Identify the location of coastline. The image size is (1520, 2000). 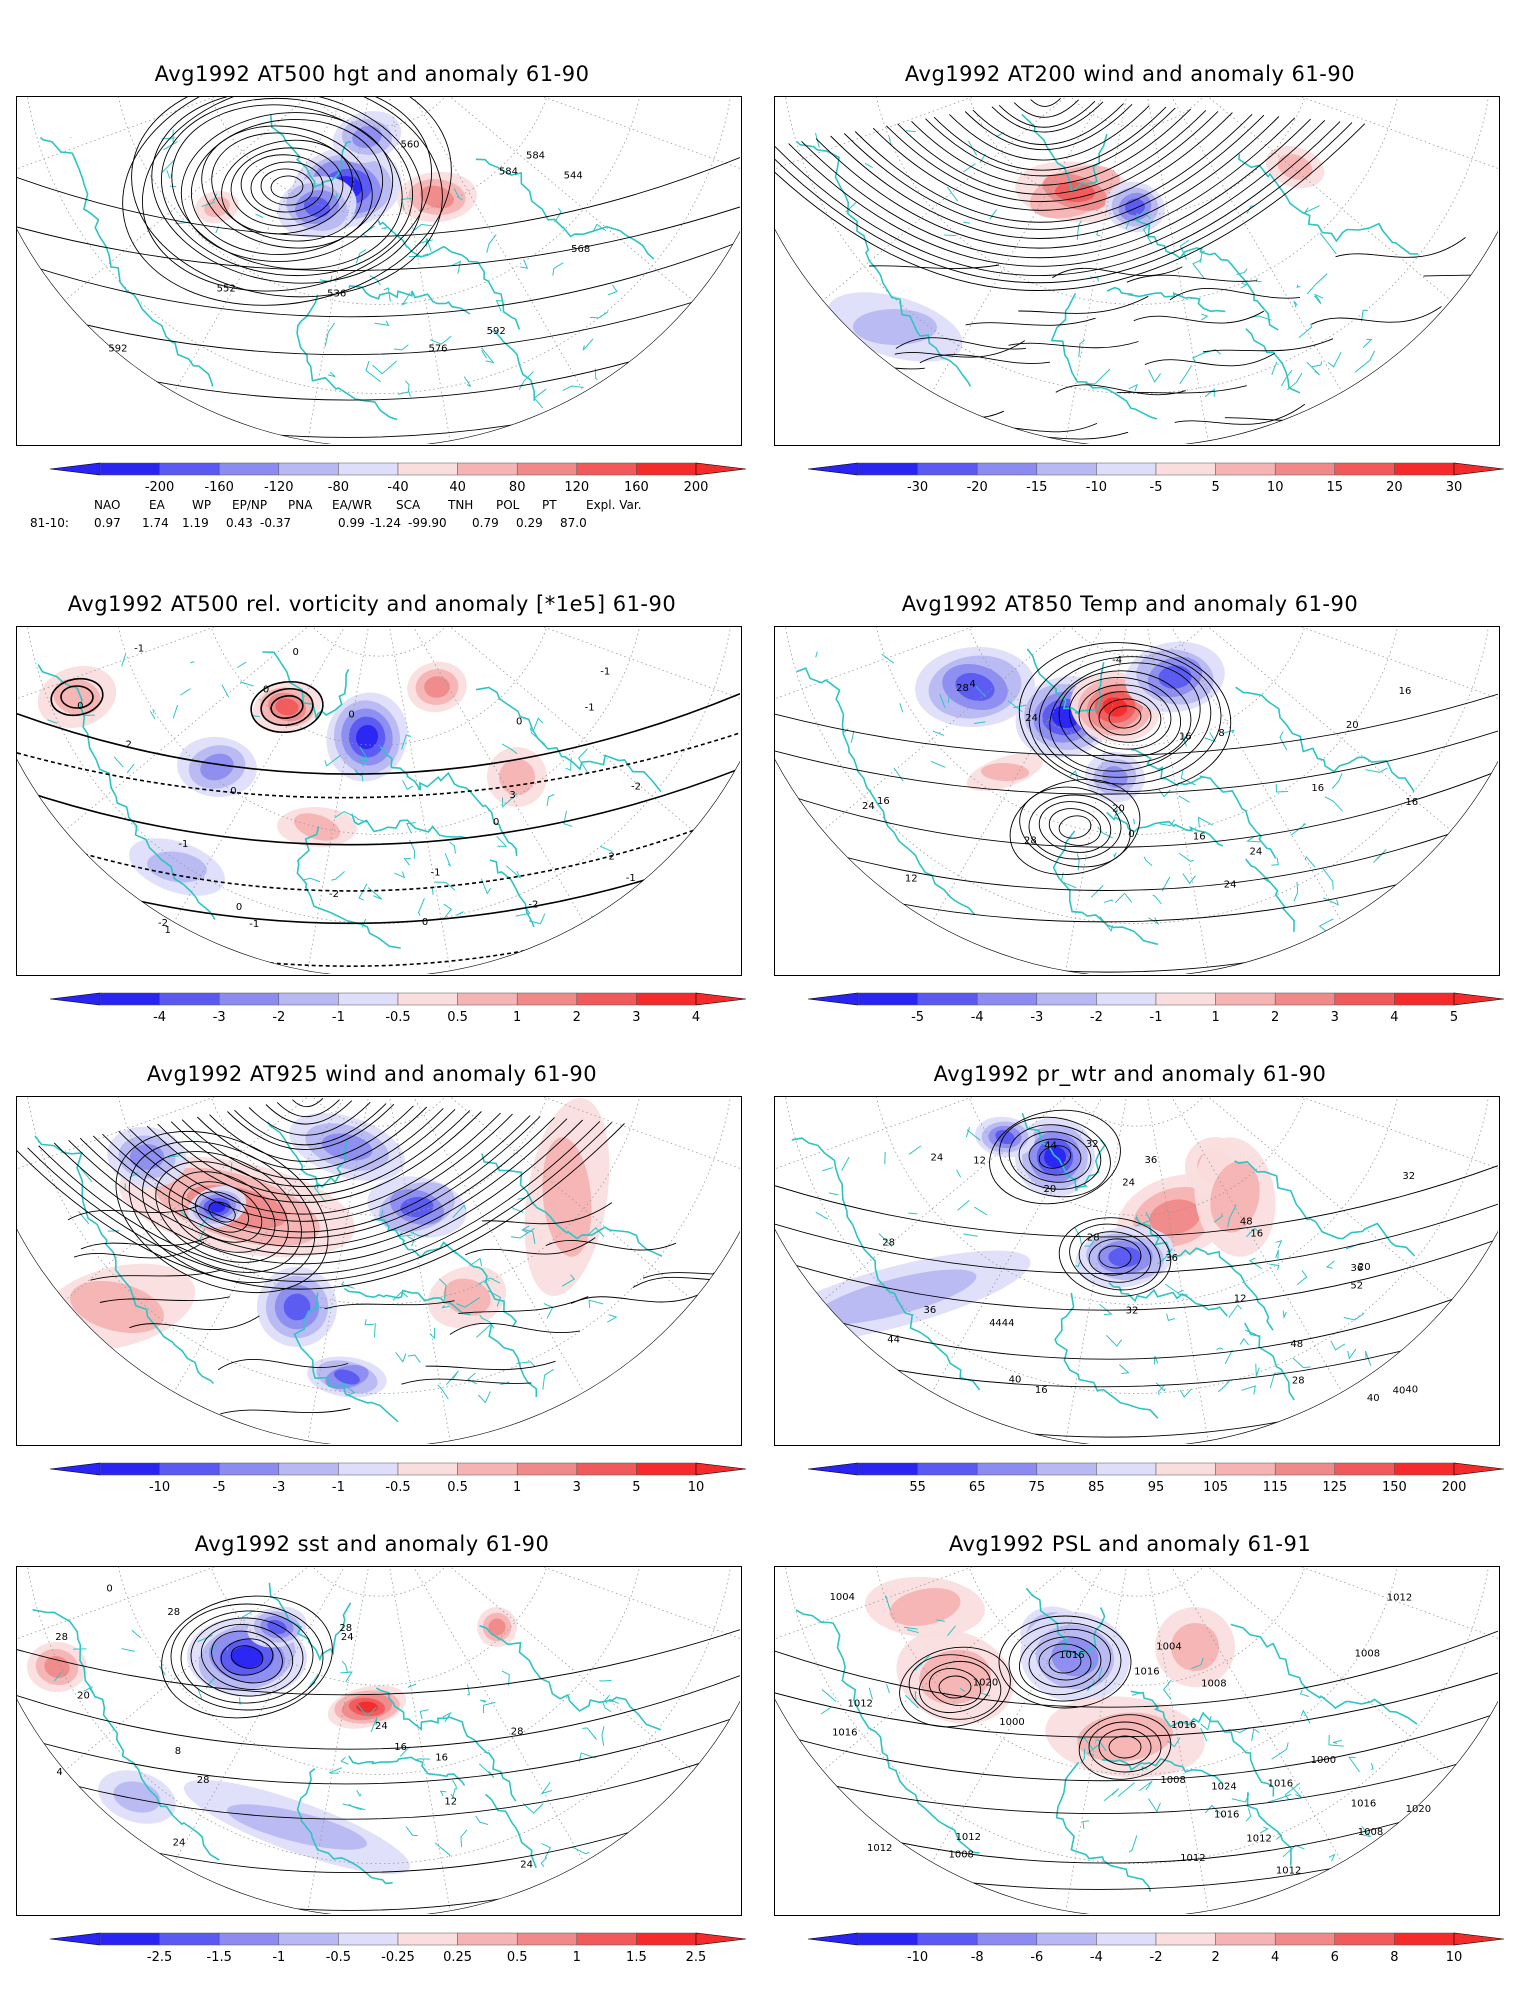
(409, 826).